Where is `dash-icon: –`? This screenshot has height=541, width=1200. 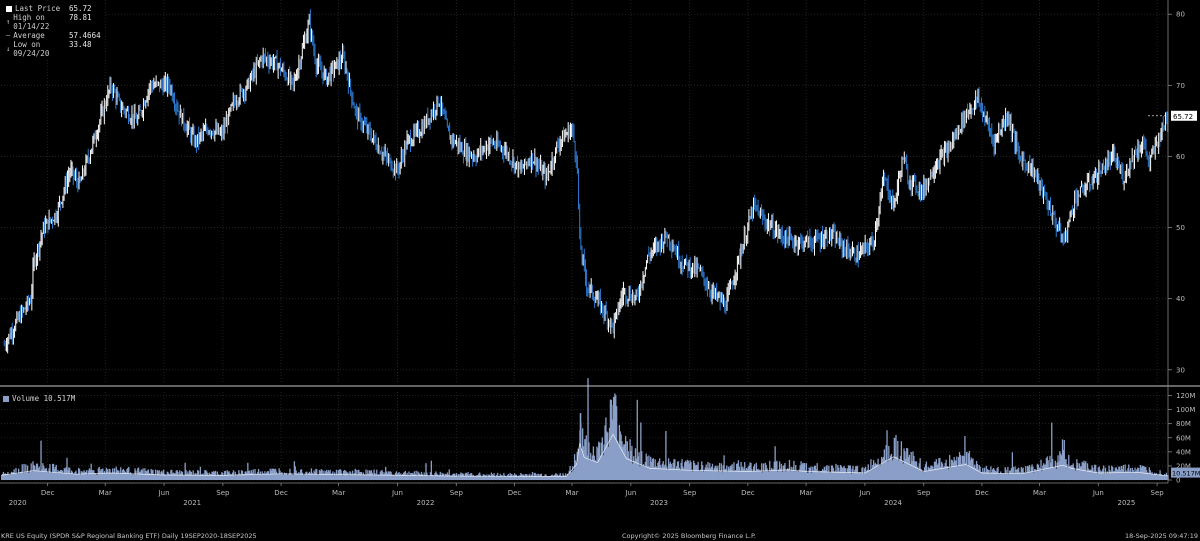 dash-icon: – is located at coordinates (8, 35).